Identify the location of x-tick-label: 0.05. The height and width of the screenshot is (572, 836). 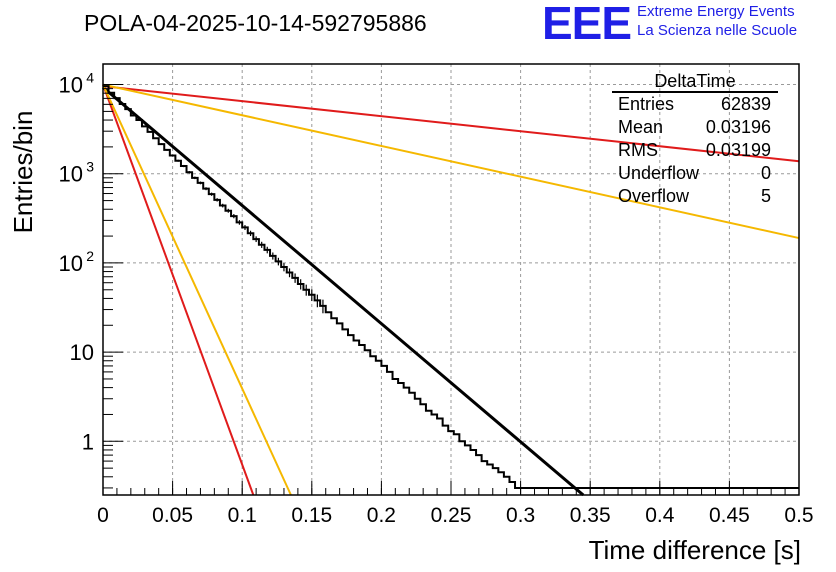
(172, 515).